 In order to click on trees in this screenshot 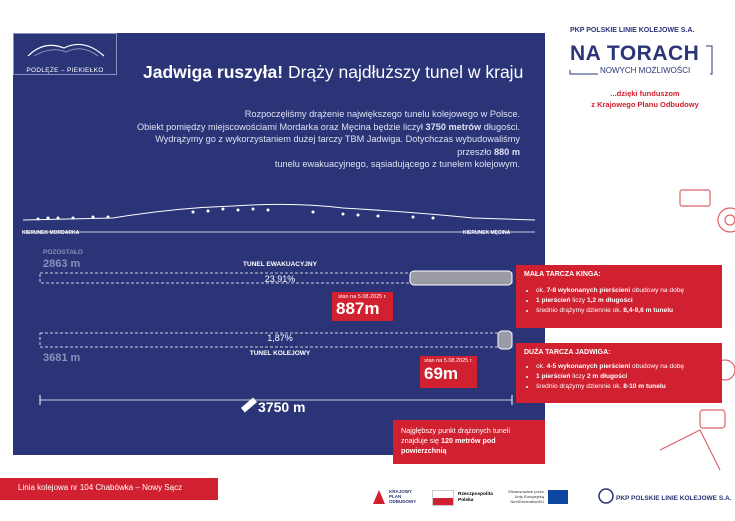, I will do `click(235, 214)`.